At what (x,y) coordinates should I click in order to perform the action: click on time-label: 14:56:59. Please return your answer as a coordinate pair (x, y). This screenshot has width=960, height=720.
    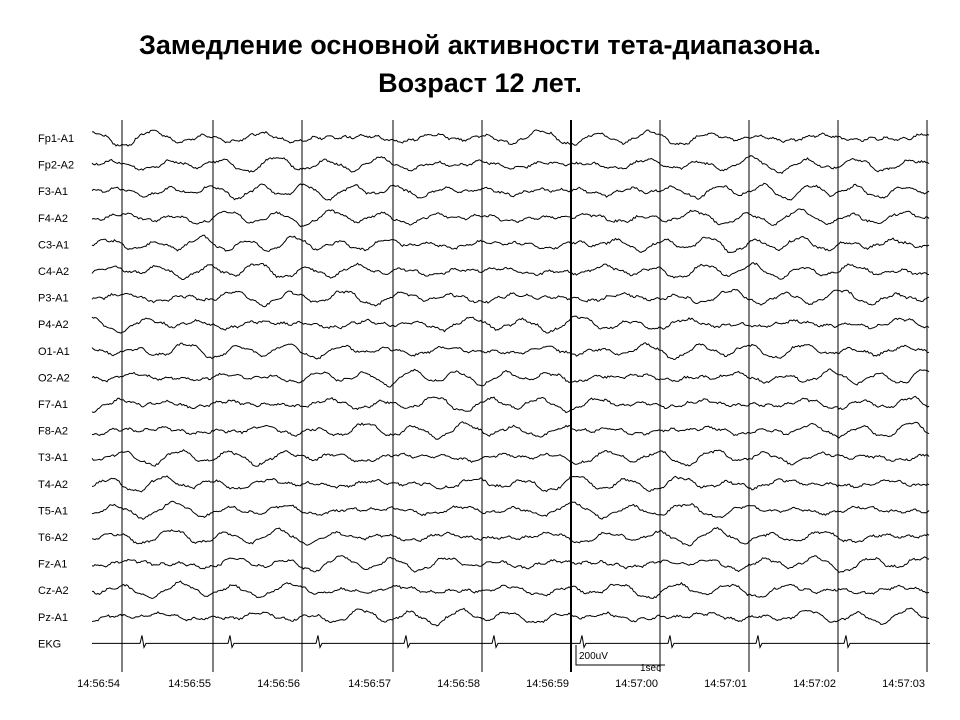
    Looking at the image, I should click on (547, 684).